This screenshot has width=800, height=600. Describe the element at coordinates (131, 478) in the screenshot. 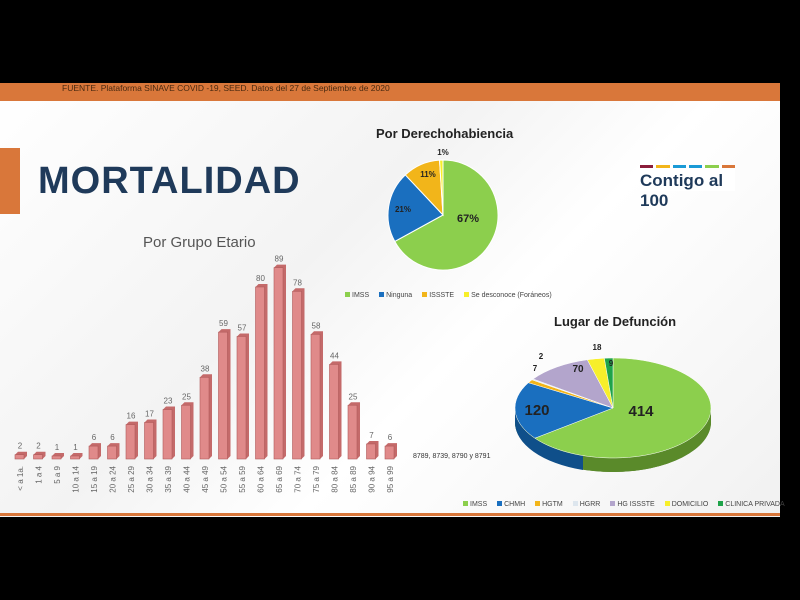

I see `category-label: 25 a 29` at that location.